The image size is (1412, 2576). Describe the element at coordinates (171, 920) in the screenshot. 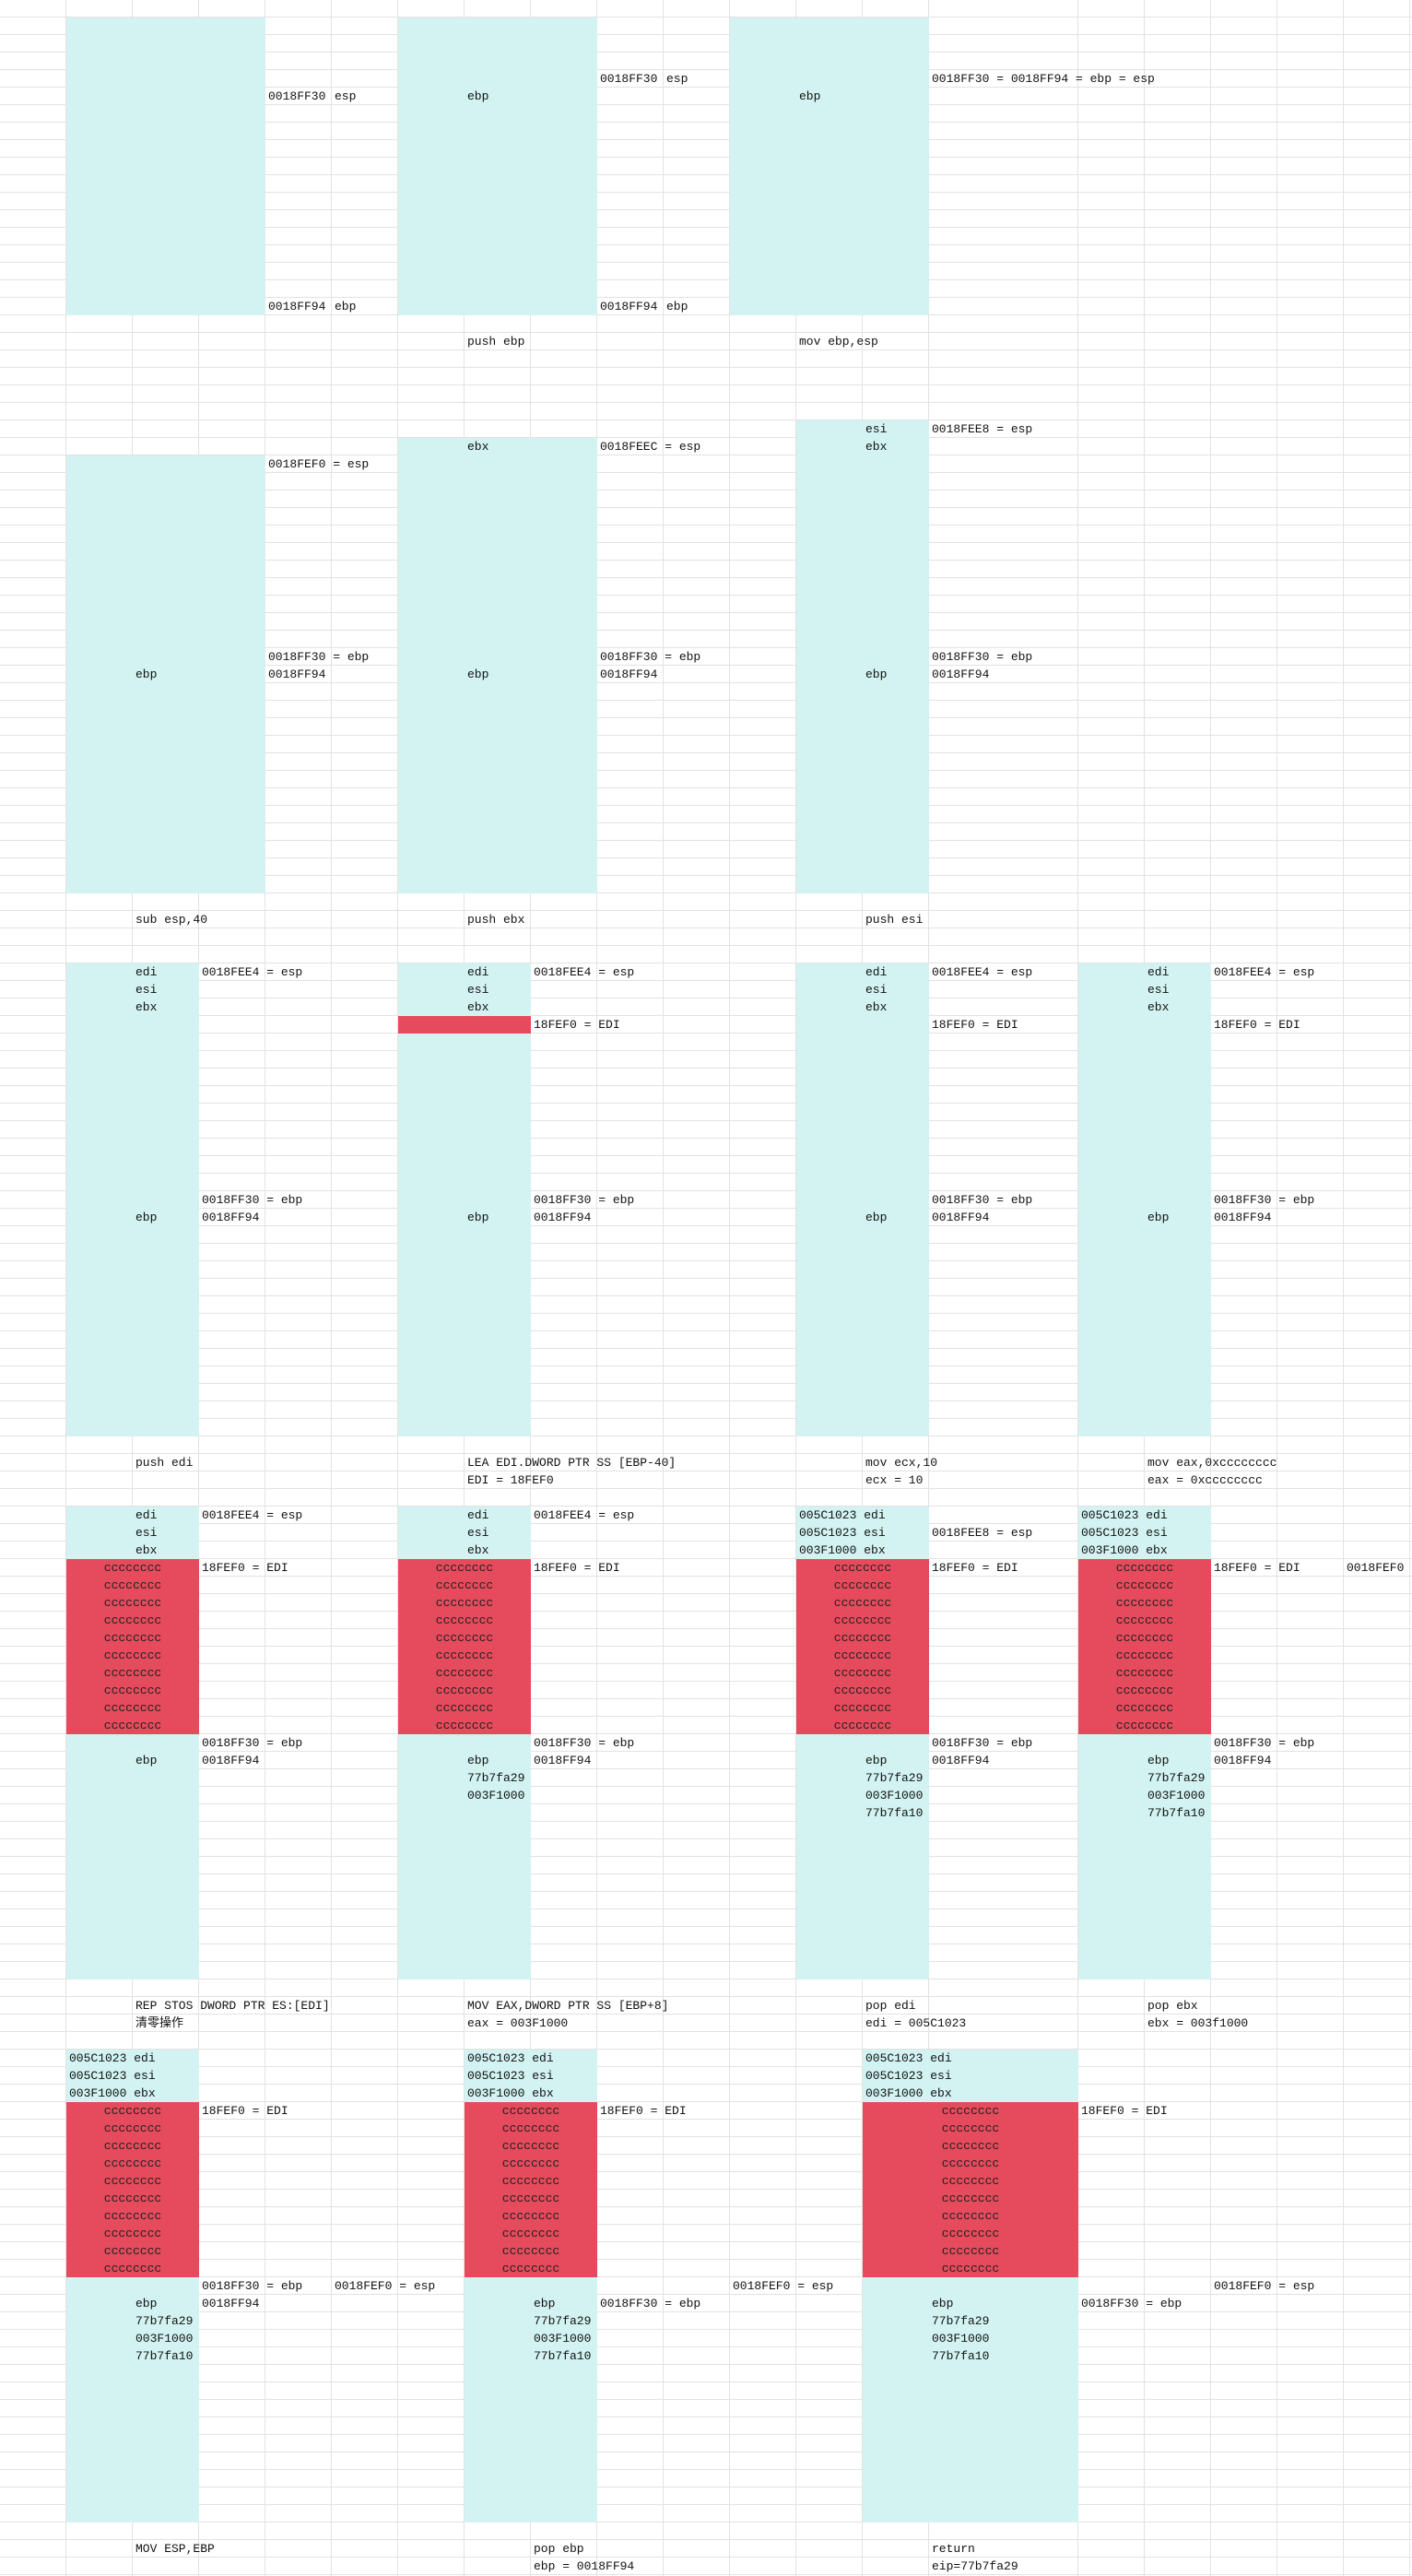

I see `instruction-label: sub esp,40` at that location.